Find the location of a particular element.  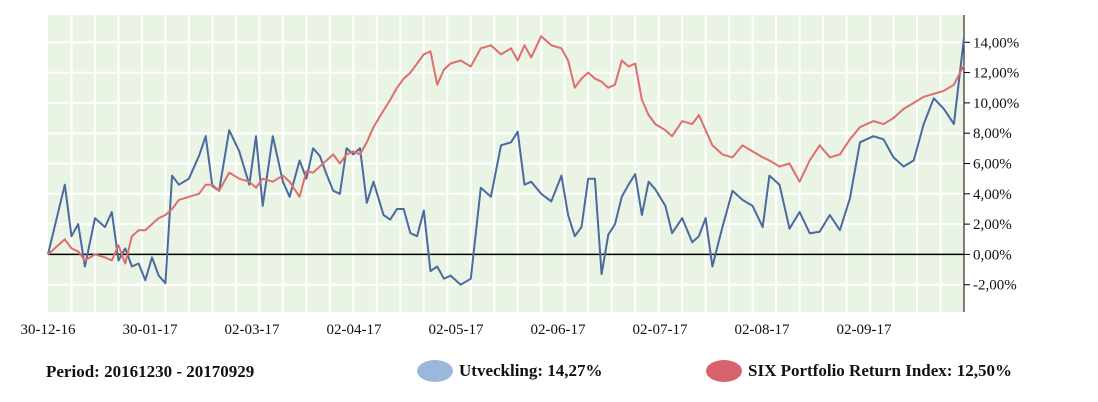

y-tick-label: 12,00% is located at coordinates (996, 74).